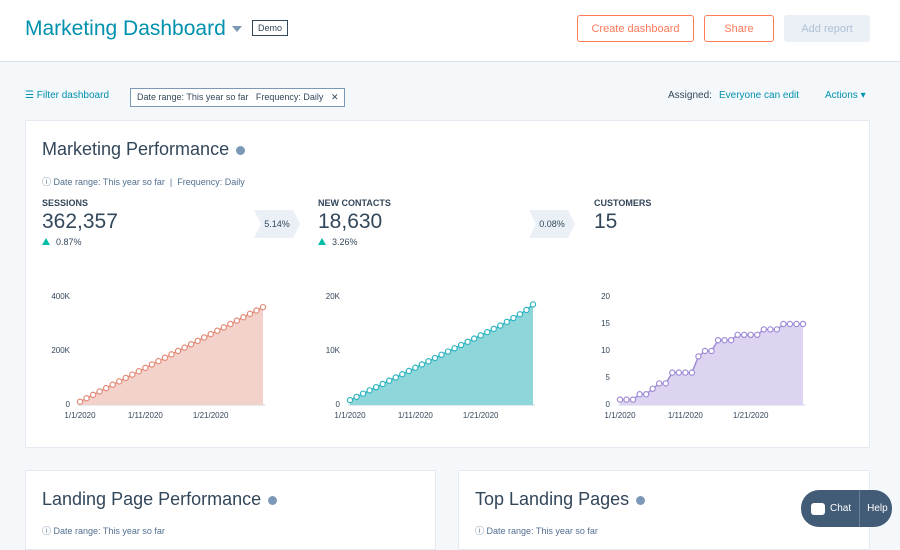  Describe the element at coordinates (354, 203) in the screenshot. I see `metric-label: NEW CONTACTS` at that location.